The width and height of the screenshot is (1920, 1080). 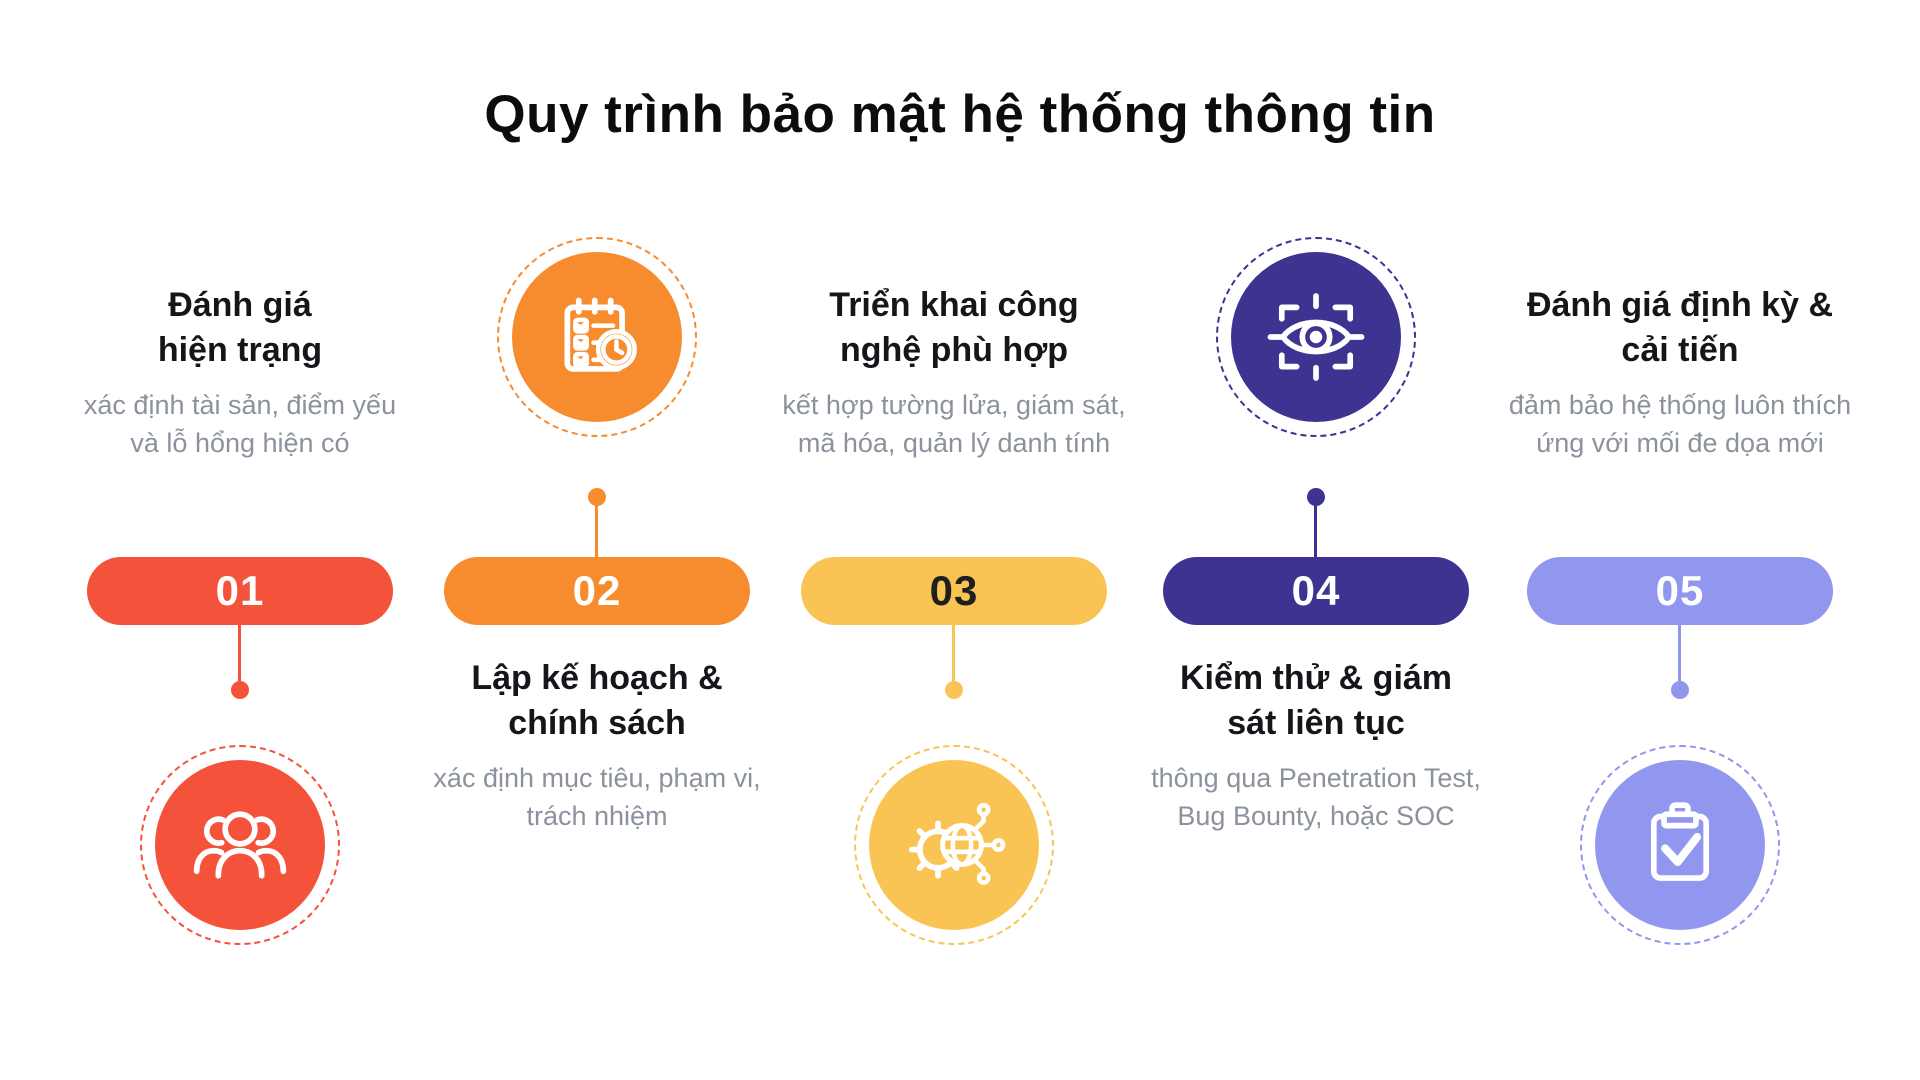 What do you see at coordinates (597, 796) in the screenshot?
I see `step-description: xác định mục tiêu, phạm vi, trách nhiệm` at bounding box center [597, 796].